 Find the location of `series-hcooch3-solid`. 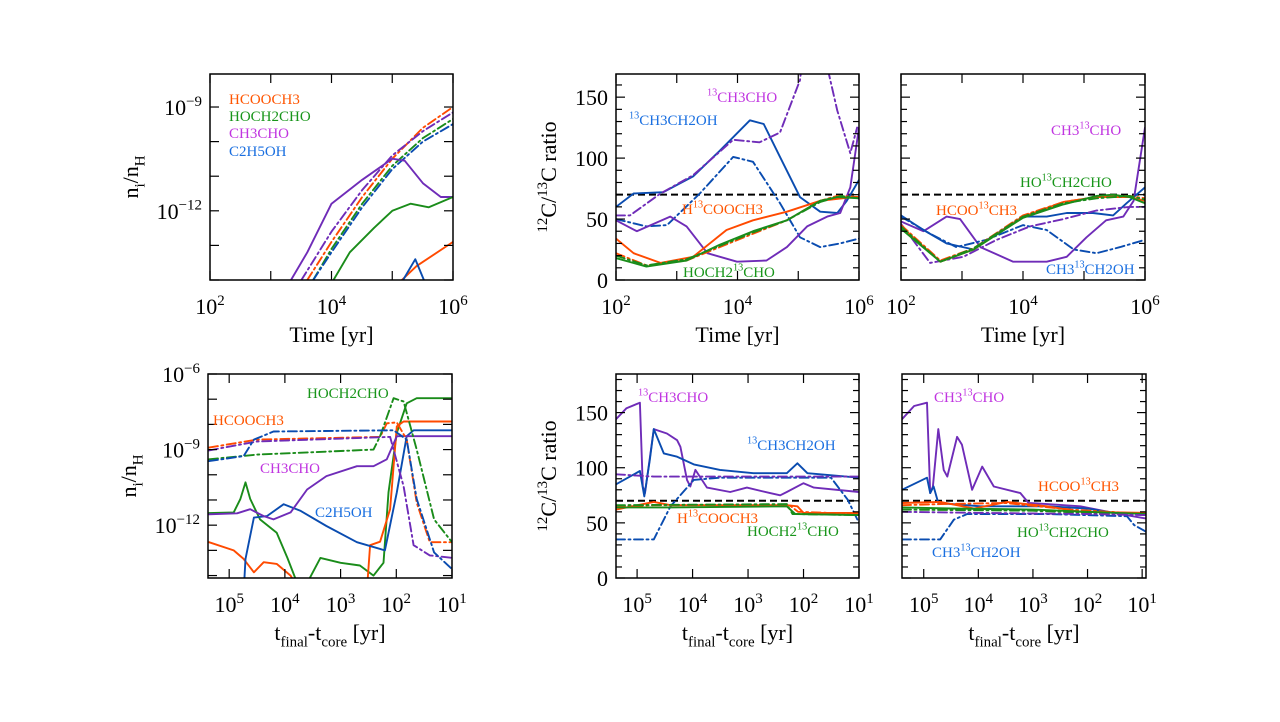

series-hcooch3-solid is located at coordinates (426, 260).